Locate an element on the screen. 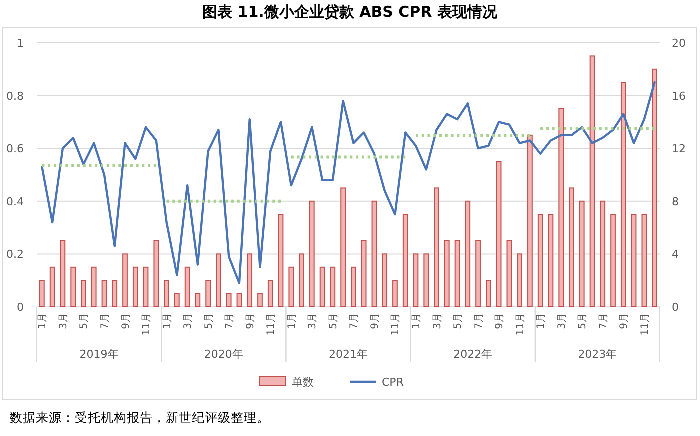  y2-tick-label: 16 is located at coordinates (679, 96).